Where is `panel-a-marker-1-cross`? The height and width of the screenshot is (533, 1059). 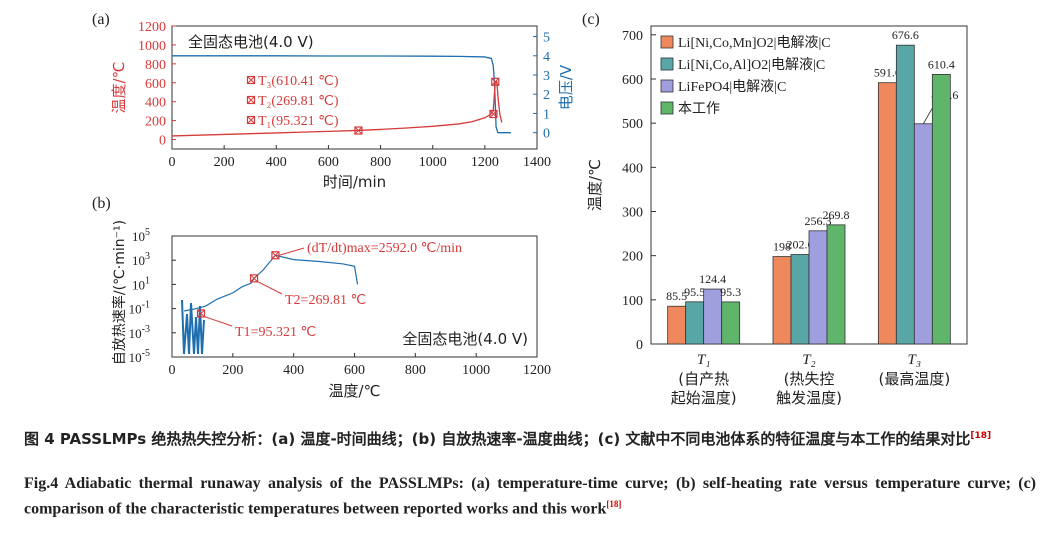
panel-a-marker-1-cross is located at coordinates (495, 81).